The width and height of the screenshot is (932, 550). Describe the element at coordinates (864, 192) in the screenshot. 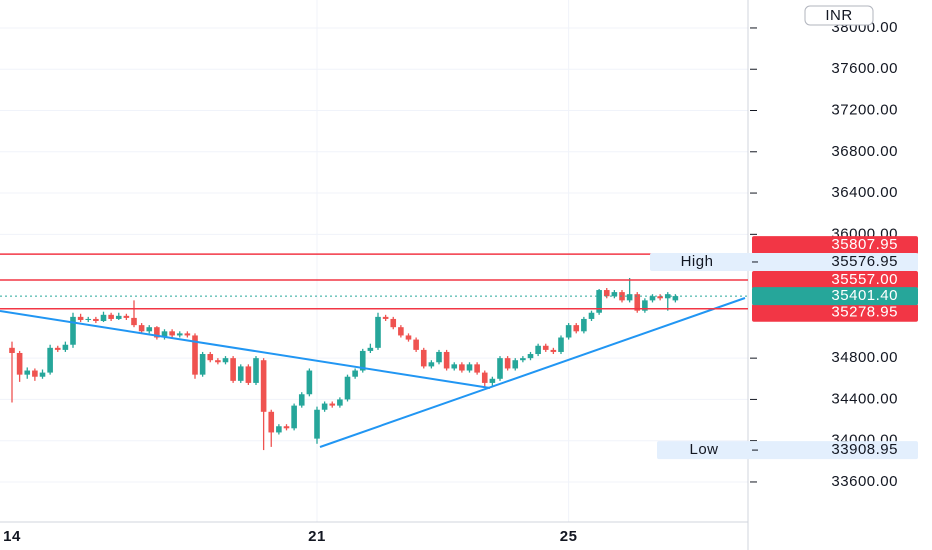

I see `y-tick-label: 36400.00` at that location.